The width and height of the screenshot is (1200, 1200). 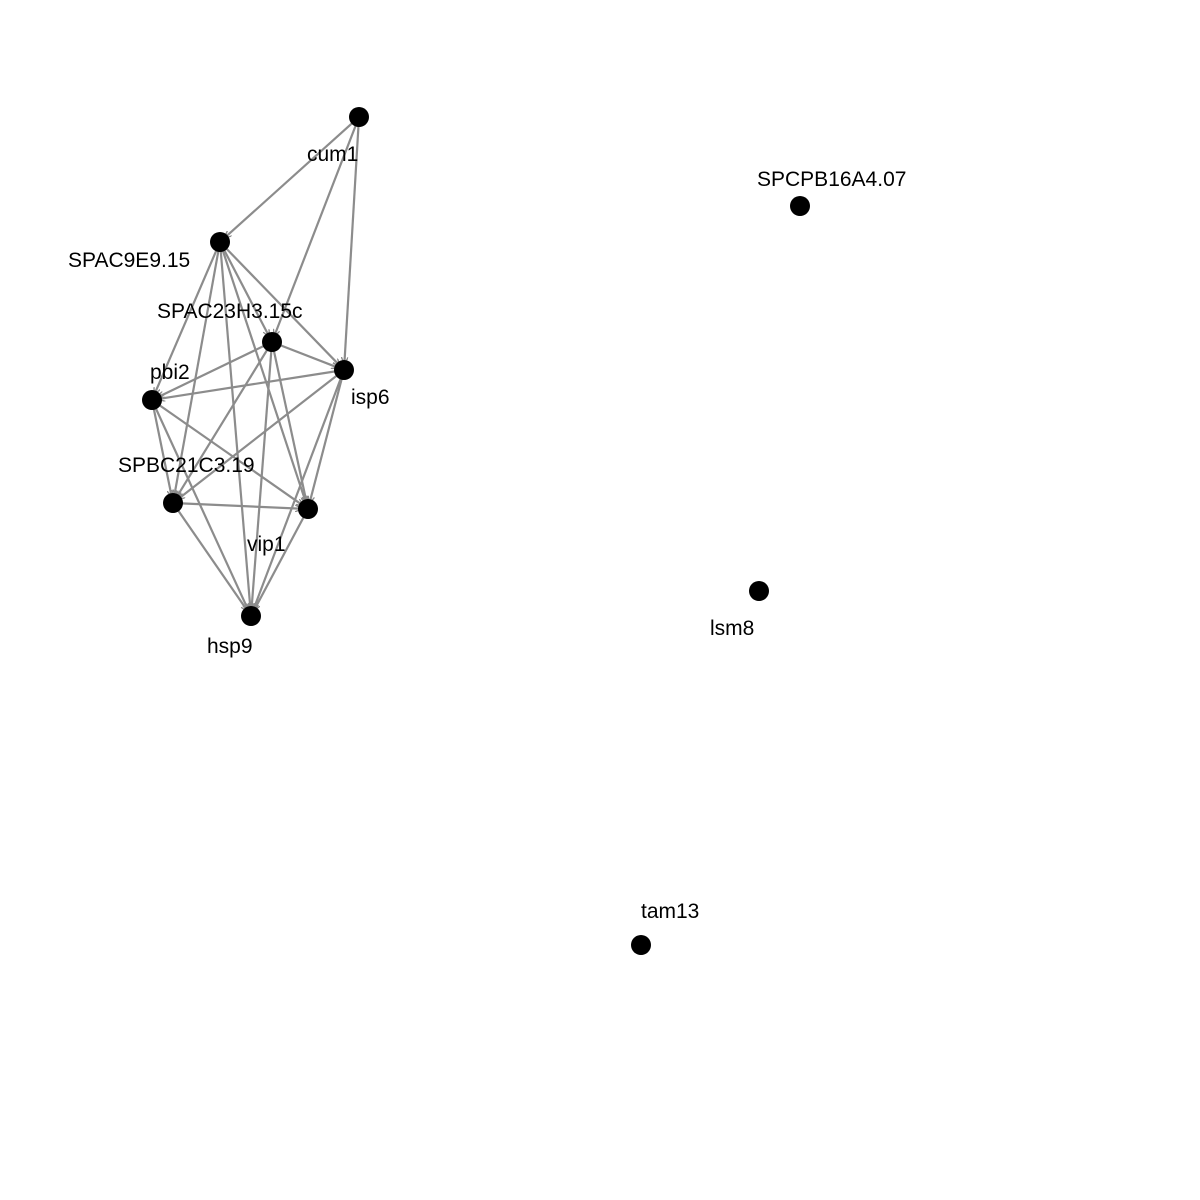 What do you see at coordinates (352, 240) in the screenshot?
I see `edge-cum1-to-isp6` at bounding box center [352, 240].